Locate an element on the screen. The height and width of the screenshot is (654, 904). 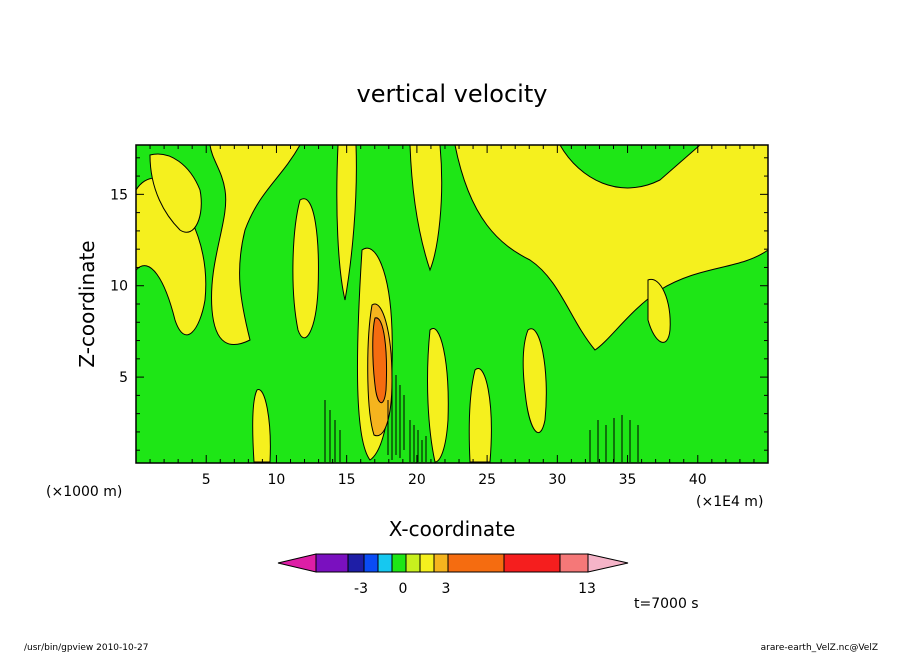
colorbar-labels: -3 0 3 13 is located at coordinates (475, 589).